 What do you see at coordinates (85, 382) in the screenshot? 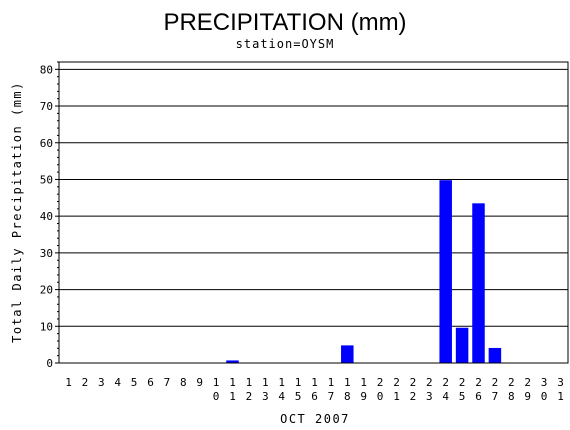
I see `x-tick-label: 2` at bounding box center [85, 382].